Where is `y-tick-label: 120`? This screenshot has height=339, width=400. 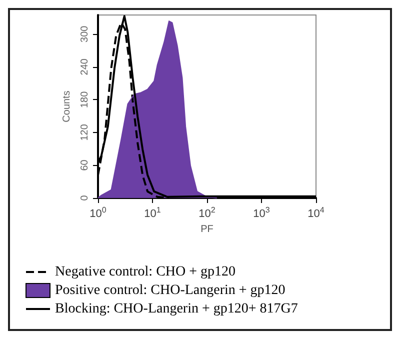 y-tick-label: 120 is located at coordinates (85, 132).